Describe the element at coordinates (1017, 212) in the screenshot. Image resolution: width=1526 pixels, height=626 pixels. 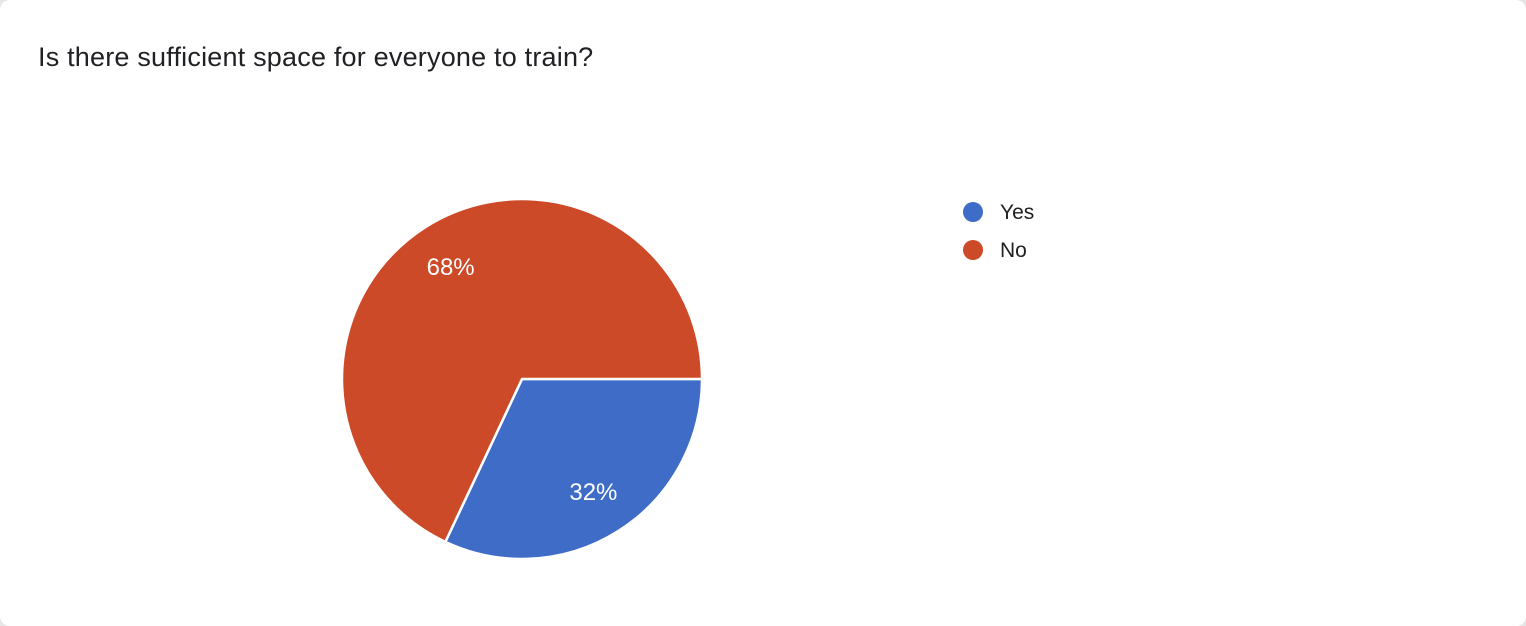
I see `legend-label: Yes` at that location.